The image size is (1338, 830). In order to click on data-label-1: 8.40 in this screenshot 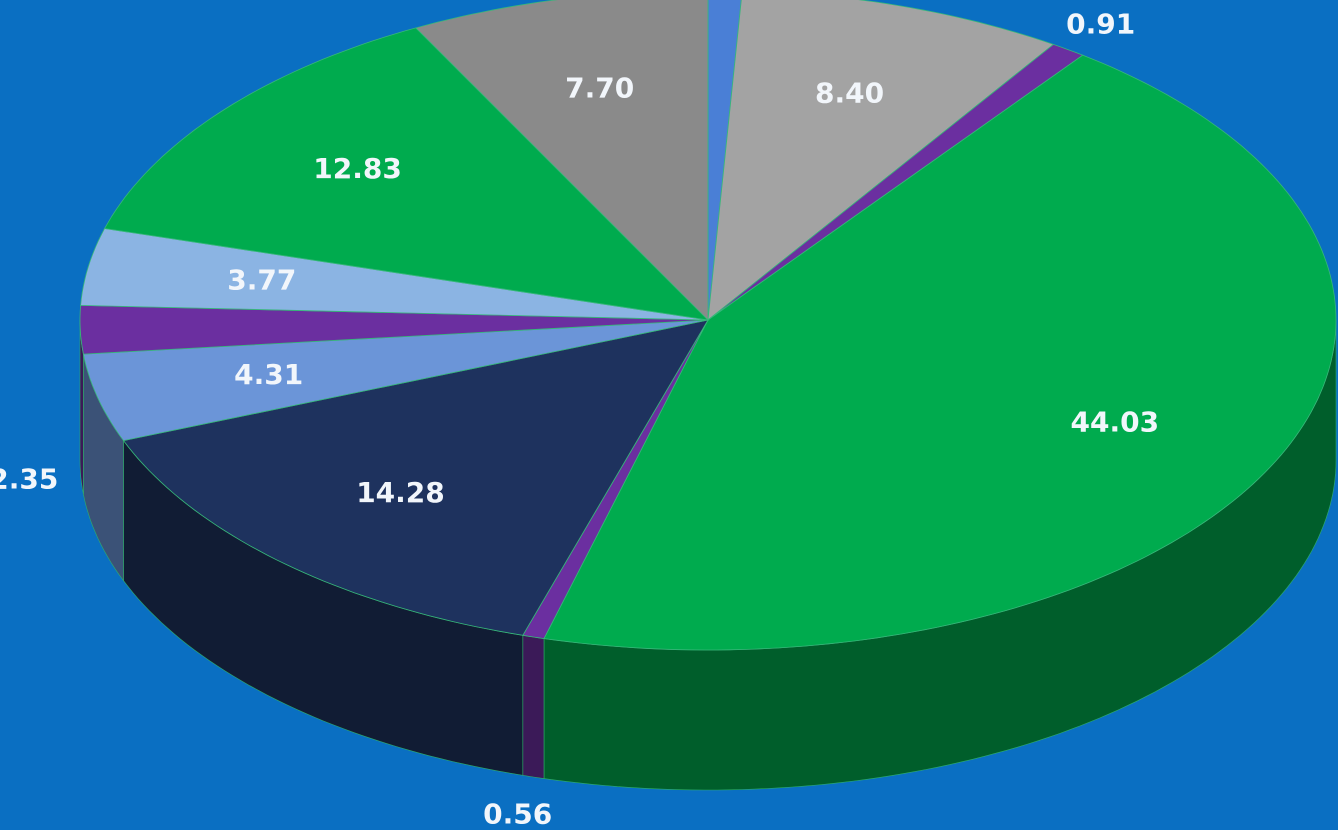, I will do `click(849, 92)`.